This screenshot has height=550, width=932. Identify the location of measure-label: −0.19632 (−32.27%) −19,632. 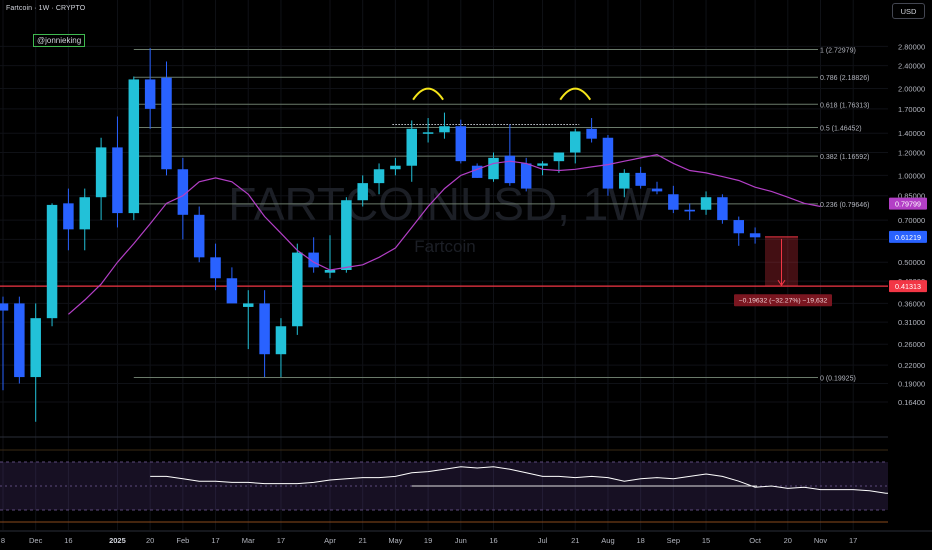
(783, 301).